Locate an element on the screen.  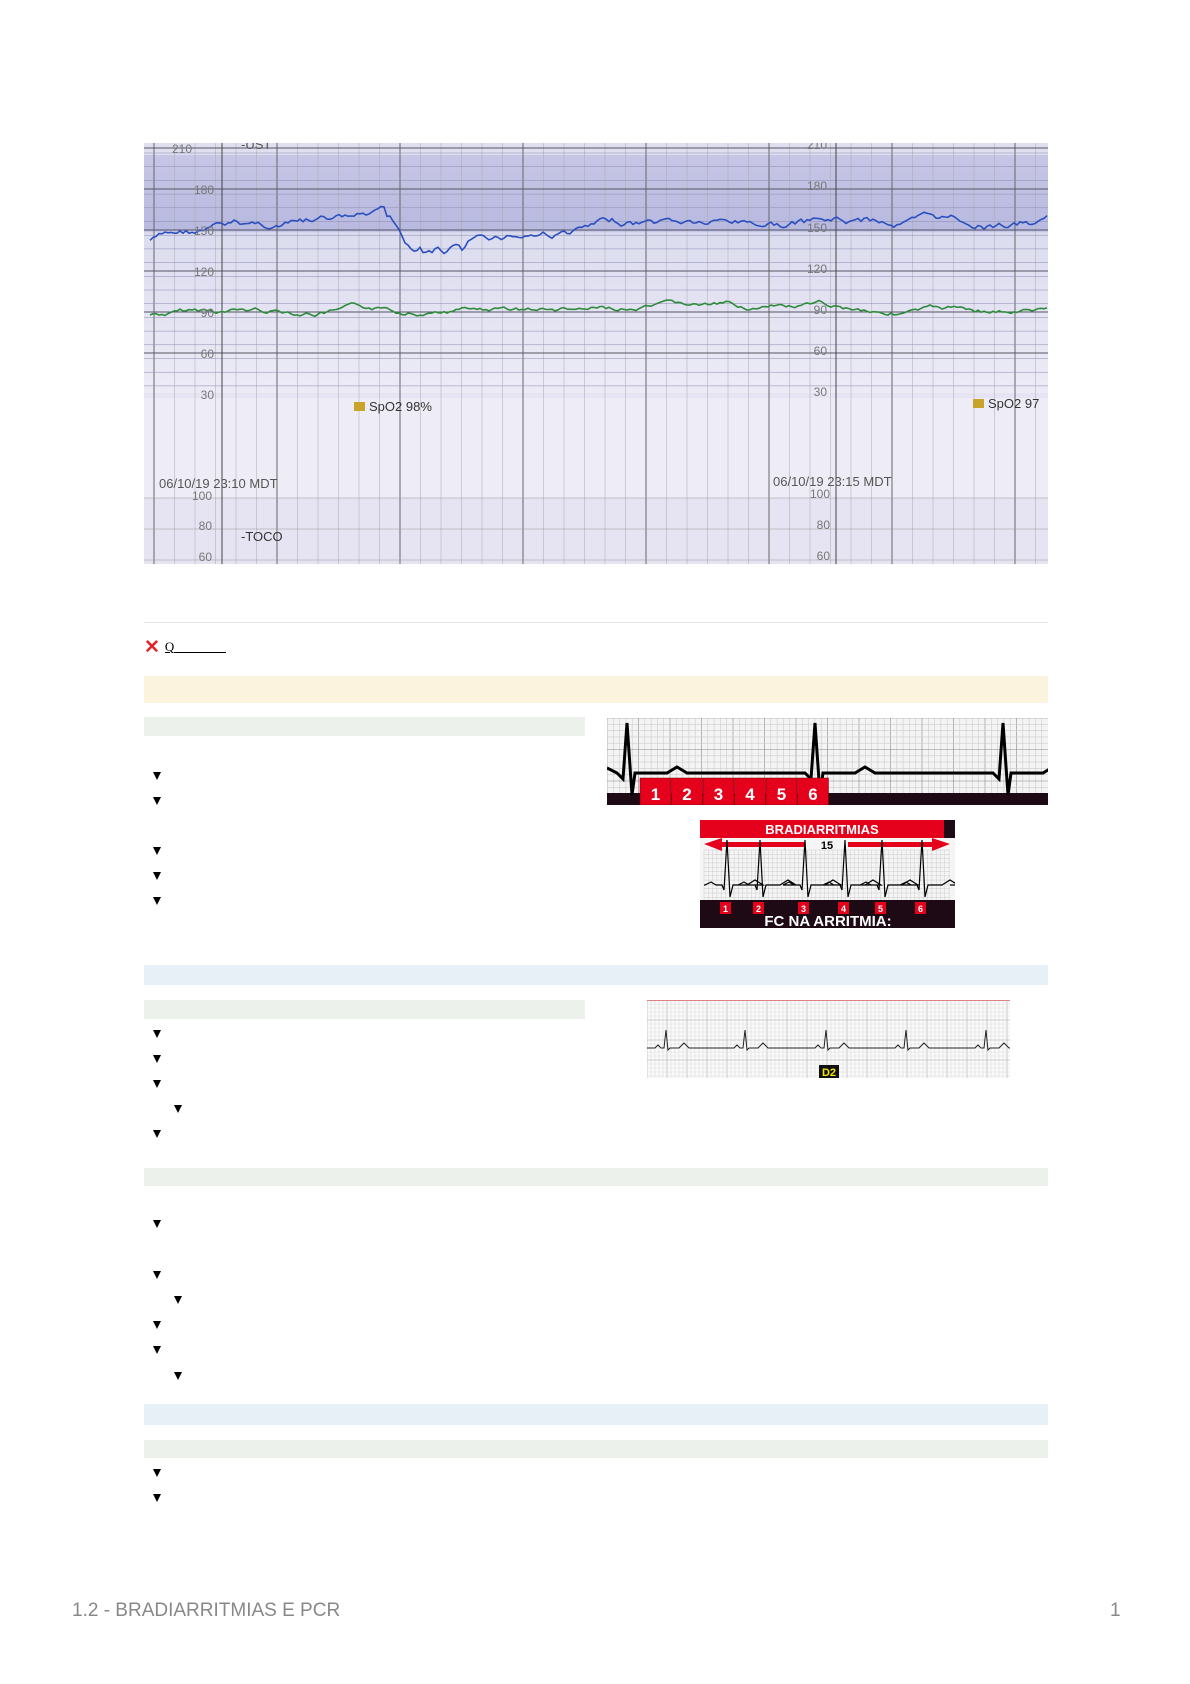
cross-mark-icon: ✕ is located at coordinates (152, 647).